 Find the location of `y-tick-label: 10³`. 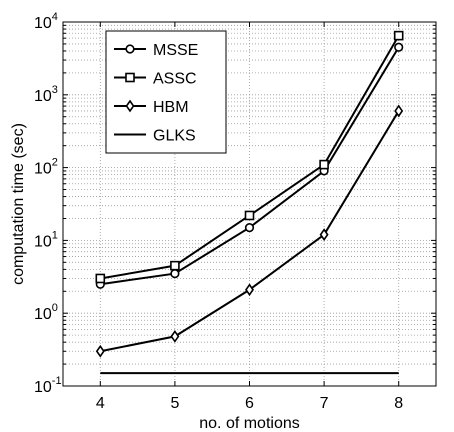

y-tick-label: 10³ is located at coordinates (46, 94).